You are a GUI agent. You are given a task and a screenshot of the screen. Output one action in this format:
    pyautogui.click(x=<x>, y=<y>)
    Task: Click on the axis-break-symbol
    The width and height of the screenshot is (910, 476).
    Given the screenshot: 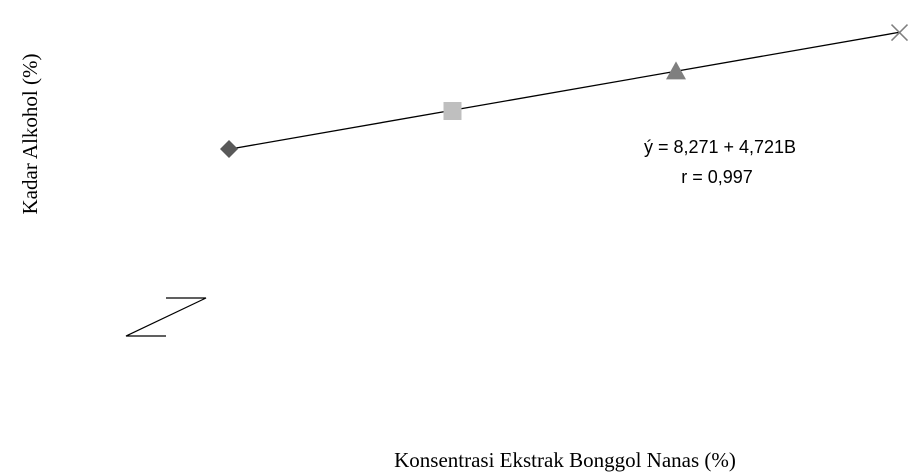 What is the action you would take?
    pyautogui.click(x=166, y=317)
    